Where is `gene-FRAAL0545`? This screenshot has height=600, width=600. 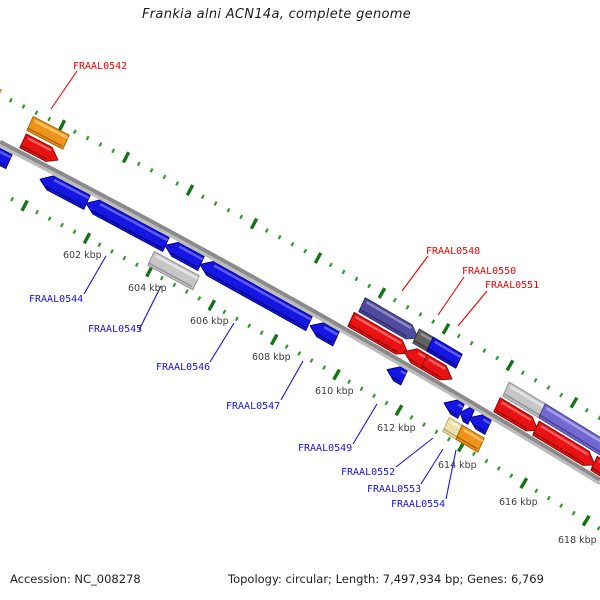
gene-FRAAL0545 is located at coordinates (173, 270).